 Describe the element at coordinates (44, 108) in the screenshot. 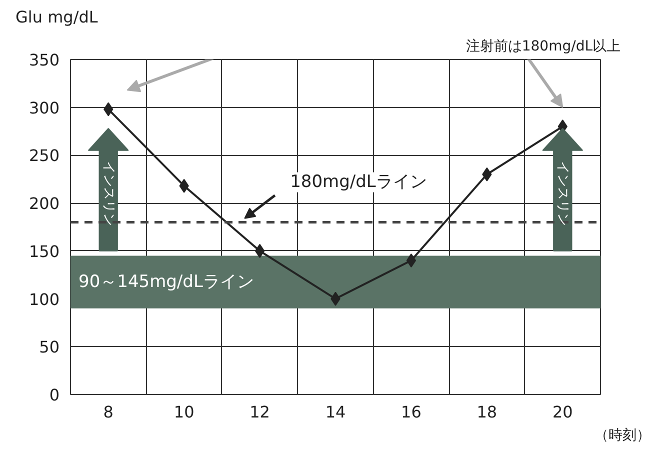

I see `y-tick-label: 300` at that location.